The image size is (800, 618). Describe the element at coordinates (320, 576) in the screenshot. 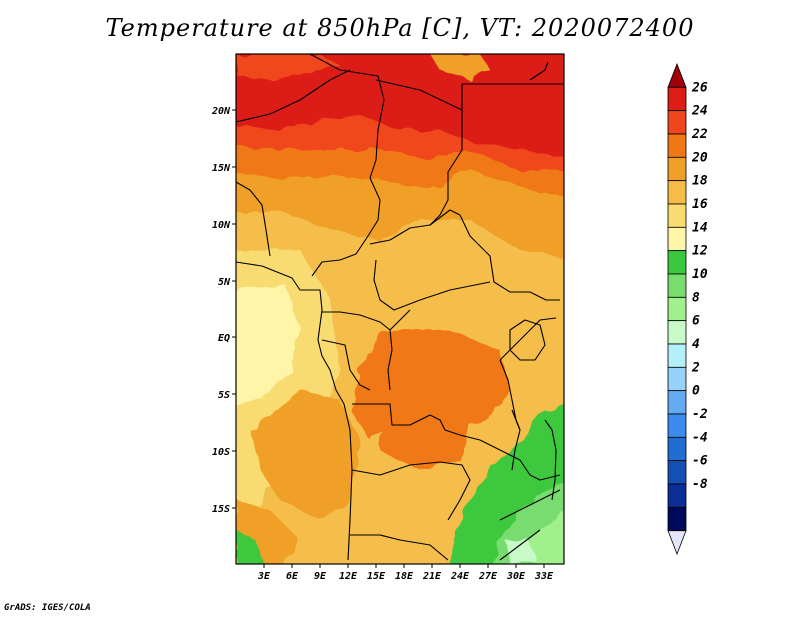

I see `lon-label: 9E` at that location.